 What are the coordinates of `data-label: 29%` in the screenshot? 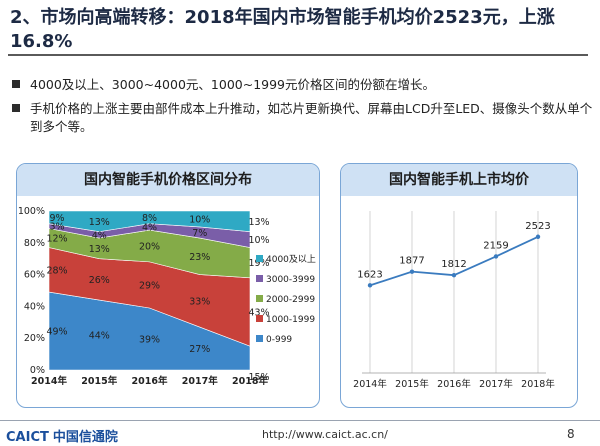 It's located at (149, 285).